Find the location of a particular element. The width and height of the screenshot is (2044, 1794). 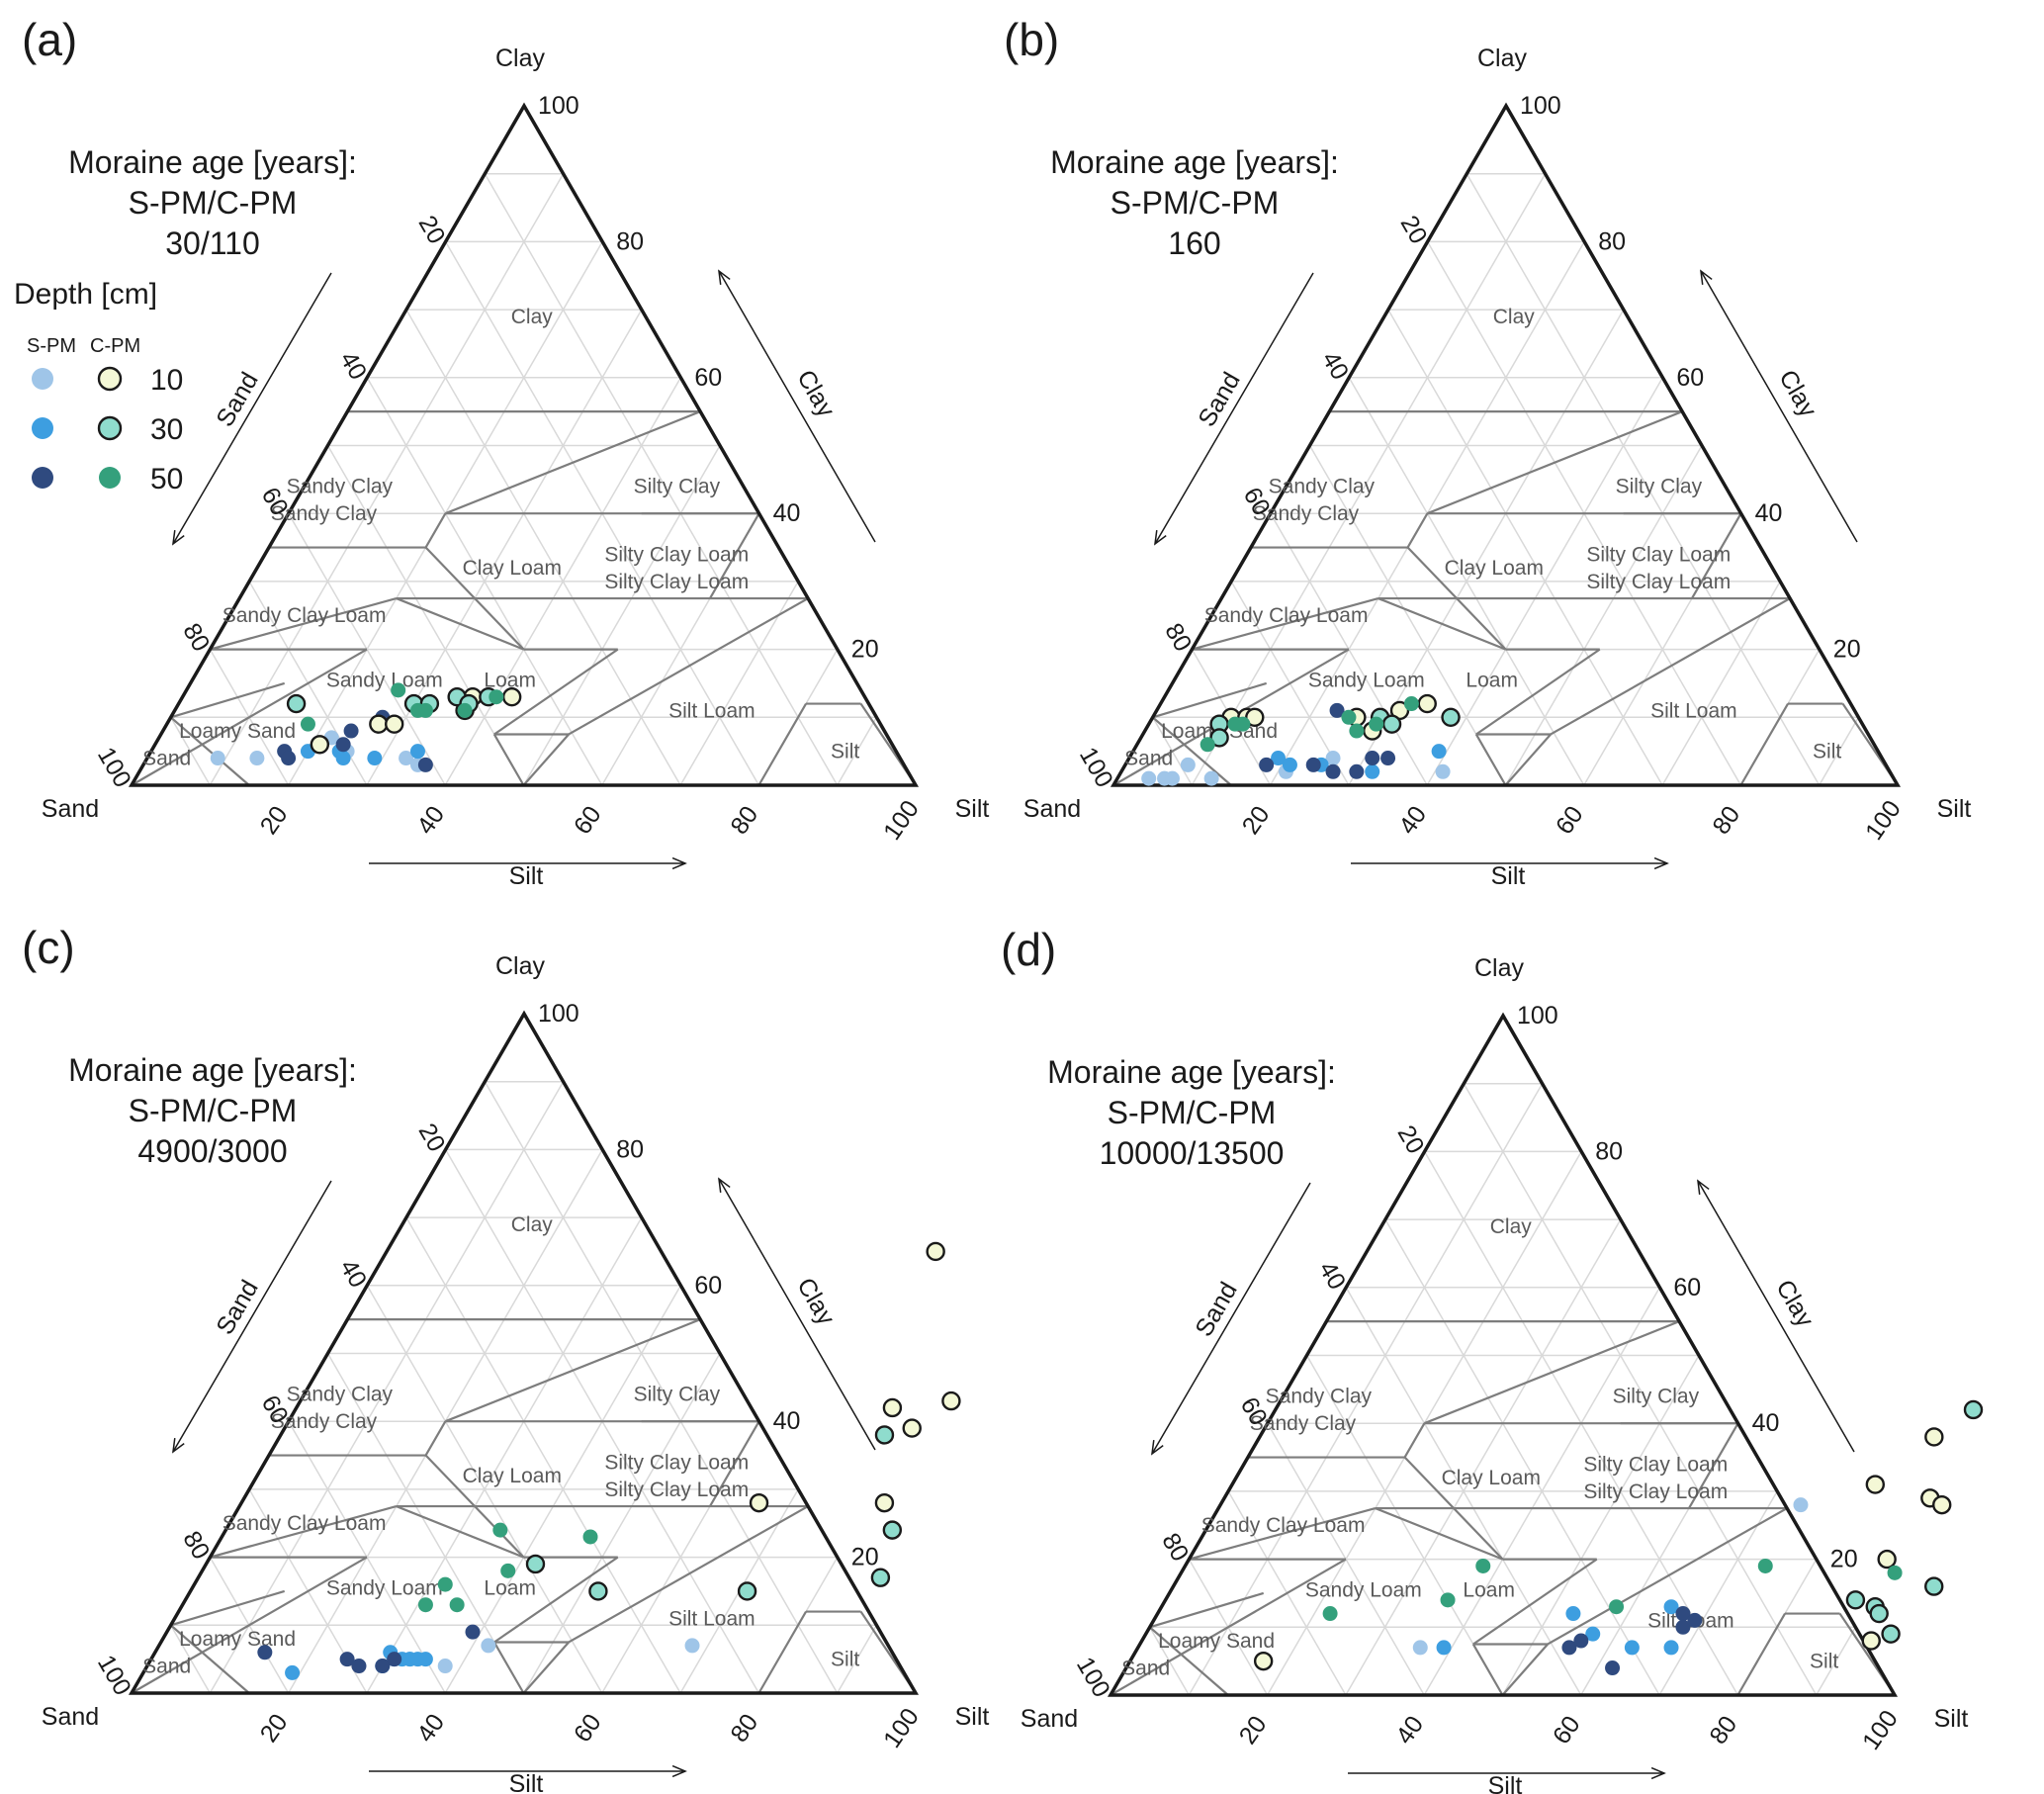

sand-axis-name: Sand is located at coordinates (237, 400).